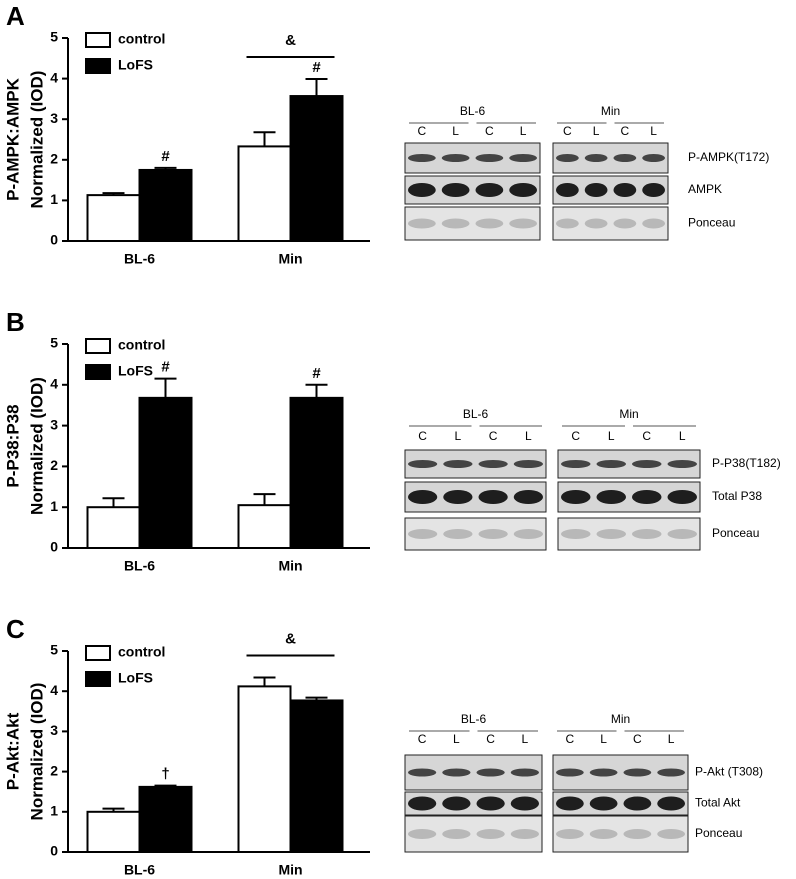  What do you see at coordinates (12, 138) in the screenshot?
I see `y-axis-label: P-AMPK:AMPK` at bounding box center [12, 138].